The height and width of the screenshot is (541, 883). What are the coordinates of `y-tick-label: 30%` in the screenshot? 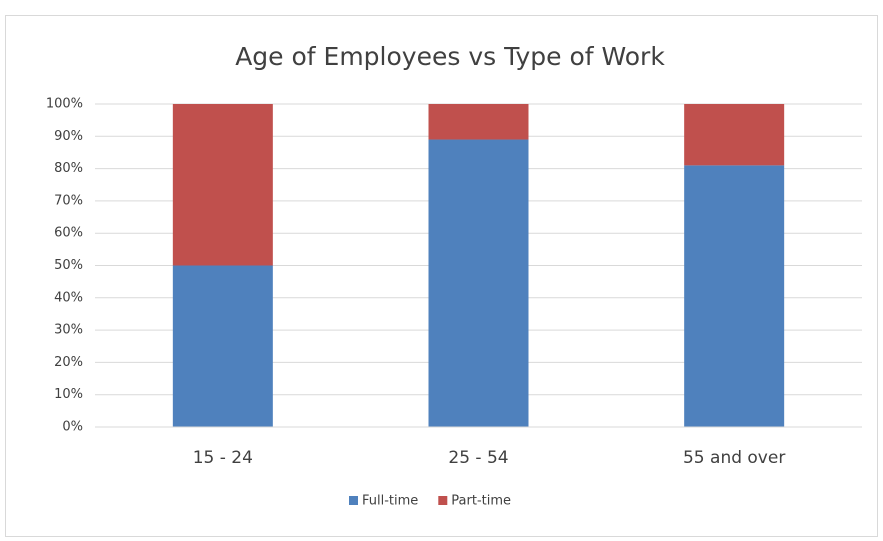 It's located at (68, 330).